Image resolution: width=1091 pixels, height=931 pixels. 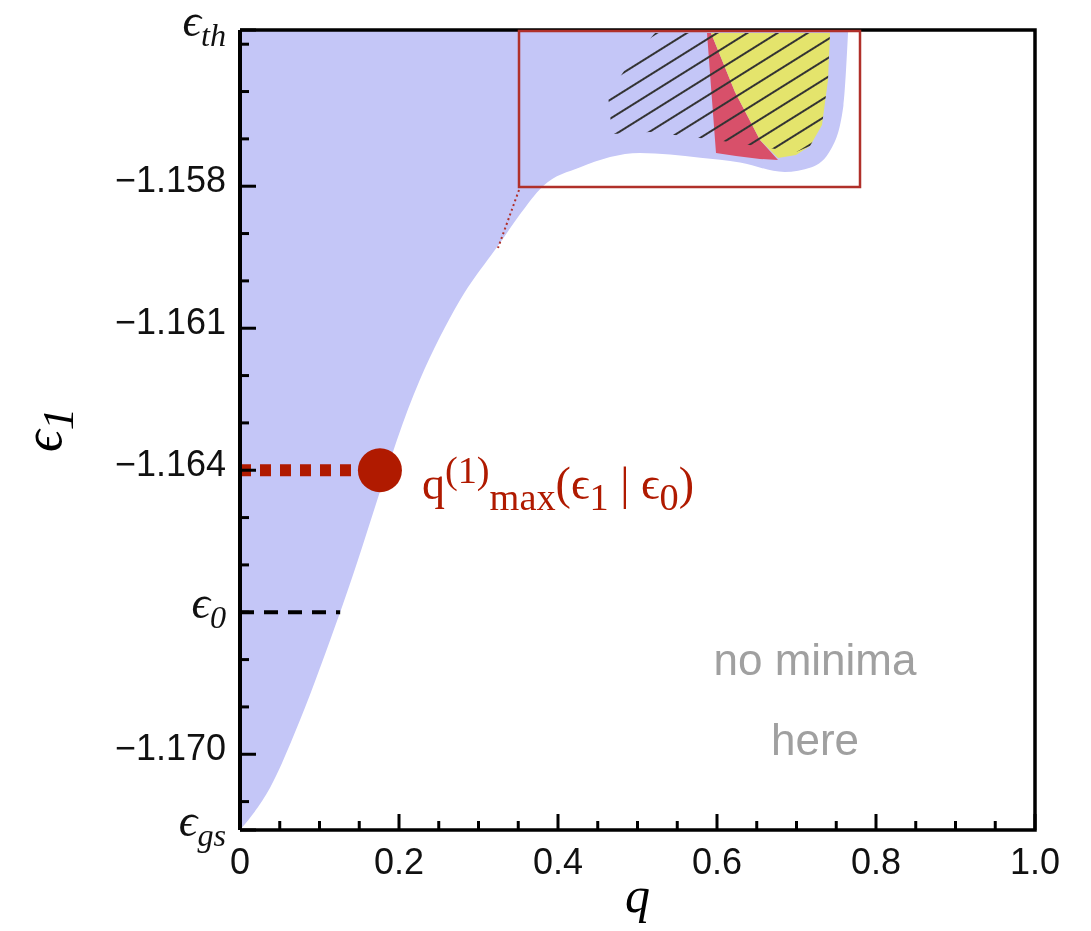 What do you see at coordinates (202, 823) in the screenshot?
I see `y-tick-label: ϵ$_{gs}$` at bounding box center [202, 823].